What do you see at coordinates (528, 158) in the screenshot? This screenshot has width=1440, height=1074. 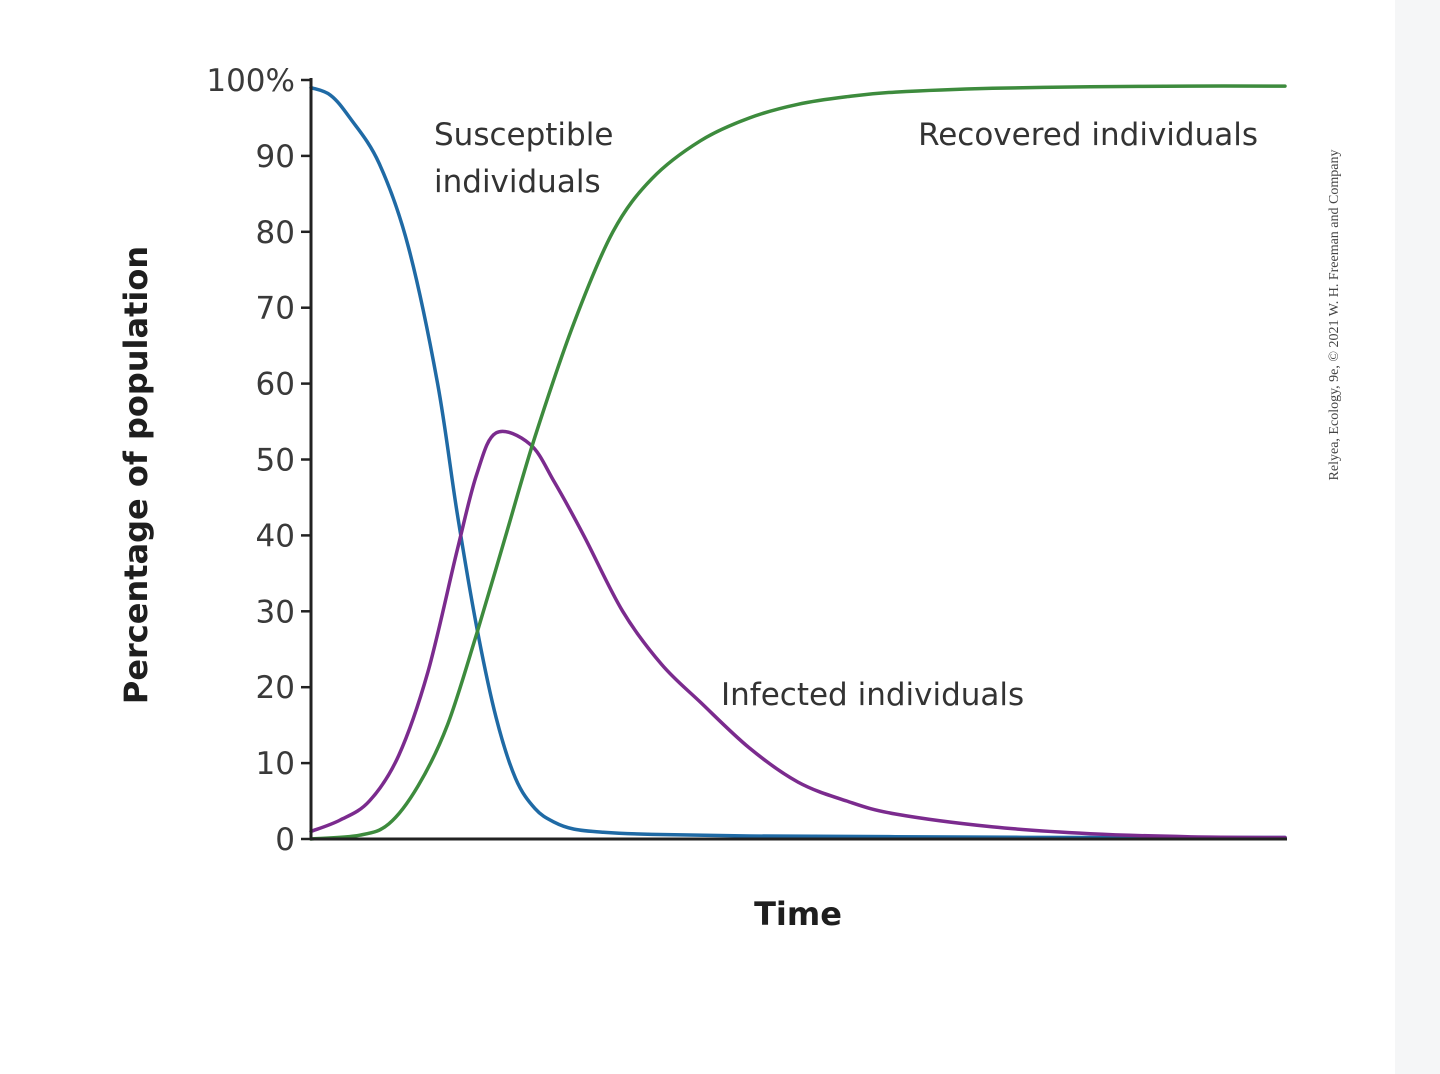 I see `susceptible-label: Susceptible individuals` at bounding box center [528, 158].